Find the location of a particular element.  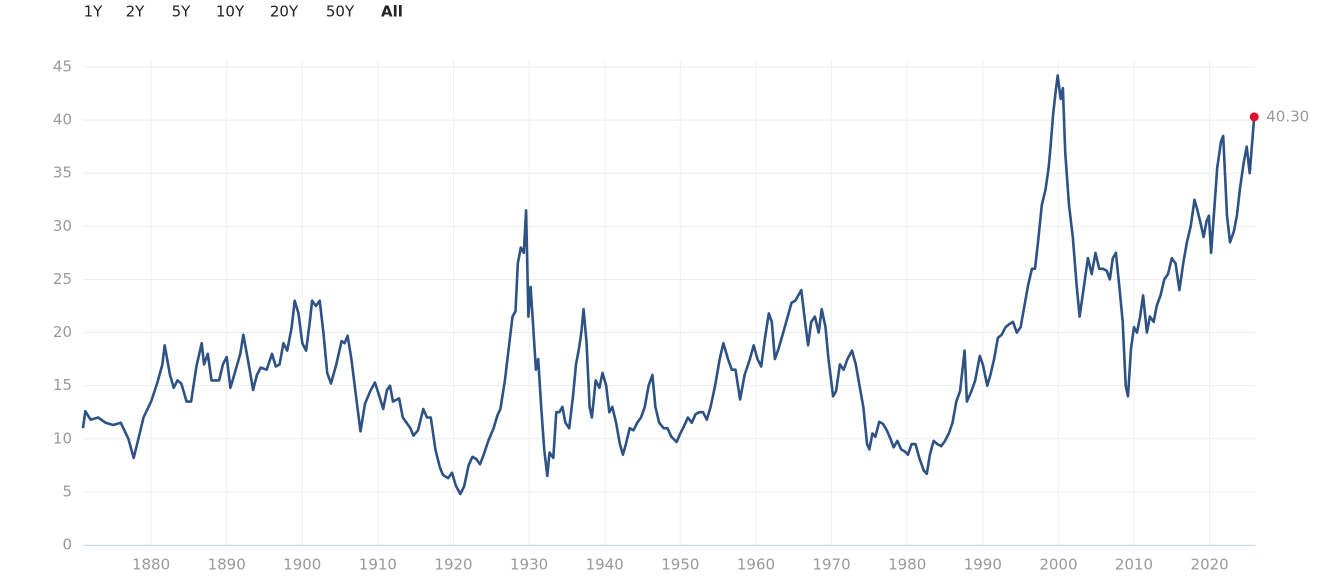

y-tick-label: 10 is located at coordinates (62, 438).